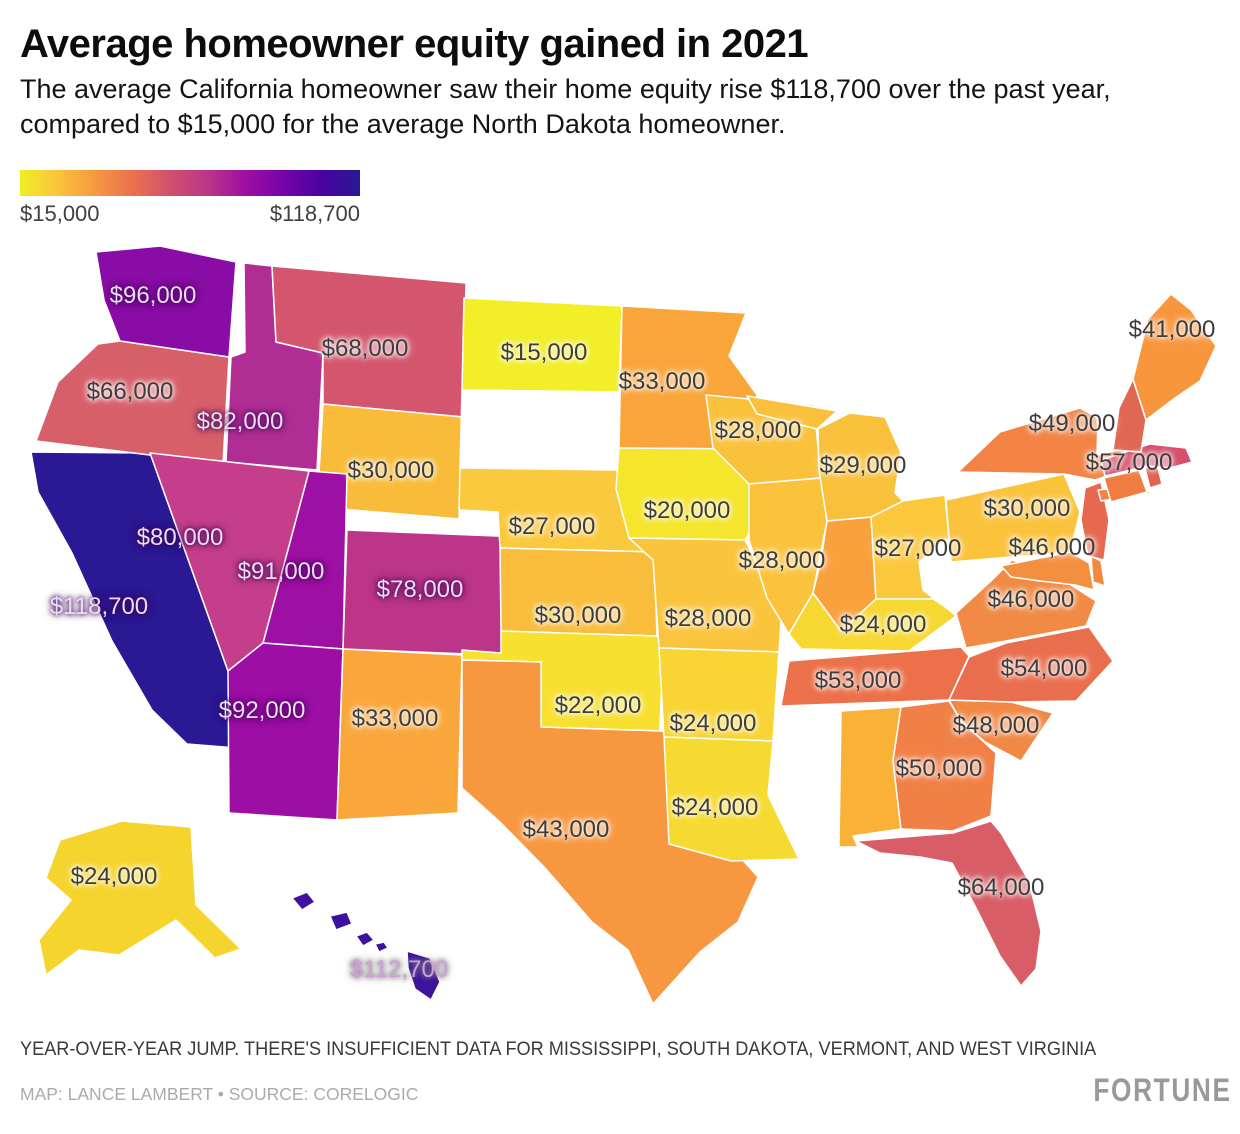 The image size is (1240, 1134). I want to click on page-title: Average homeowner equity gained in 2021, so click(414, 44).